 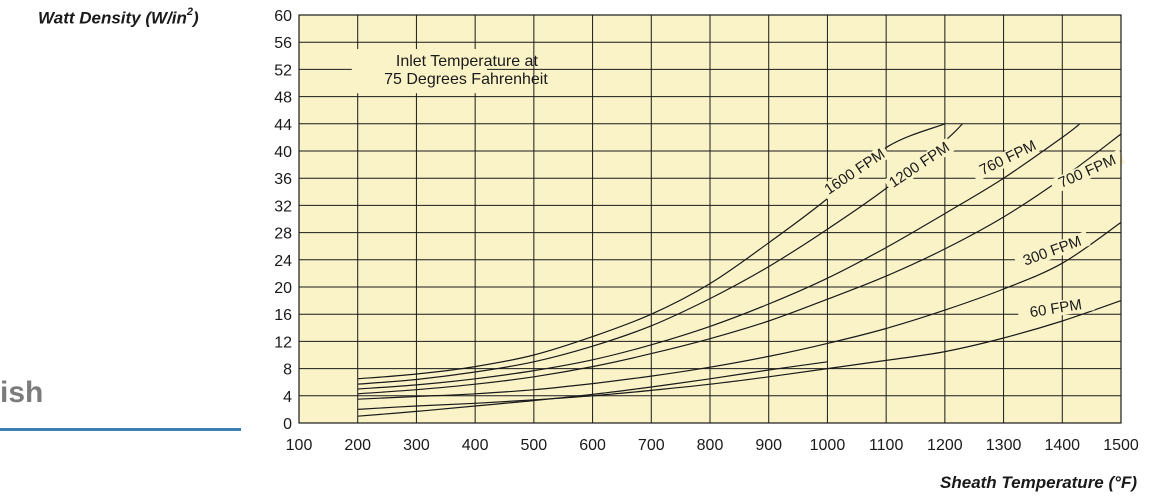 I want to click on x-tick-label: 1500, so click(x=1121, y=445).